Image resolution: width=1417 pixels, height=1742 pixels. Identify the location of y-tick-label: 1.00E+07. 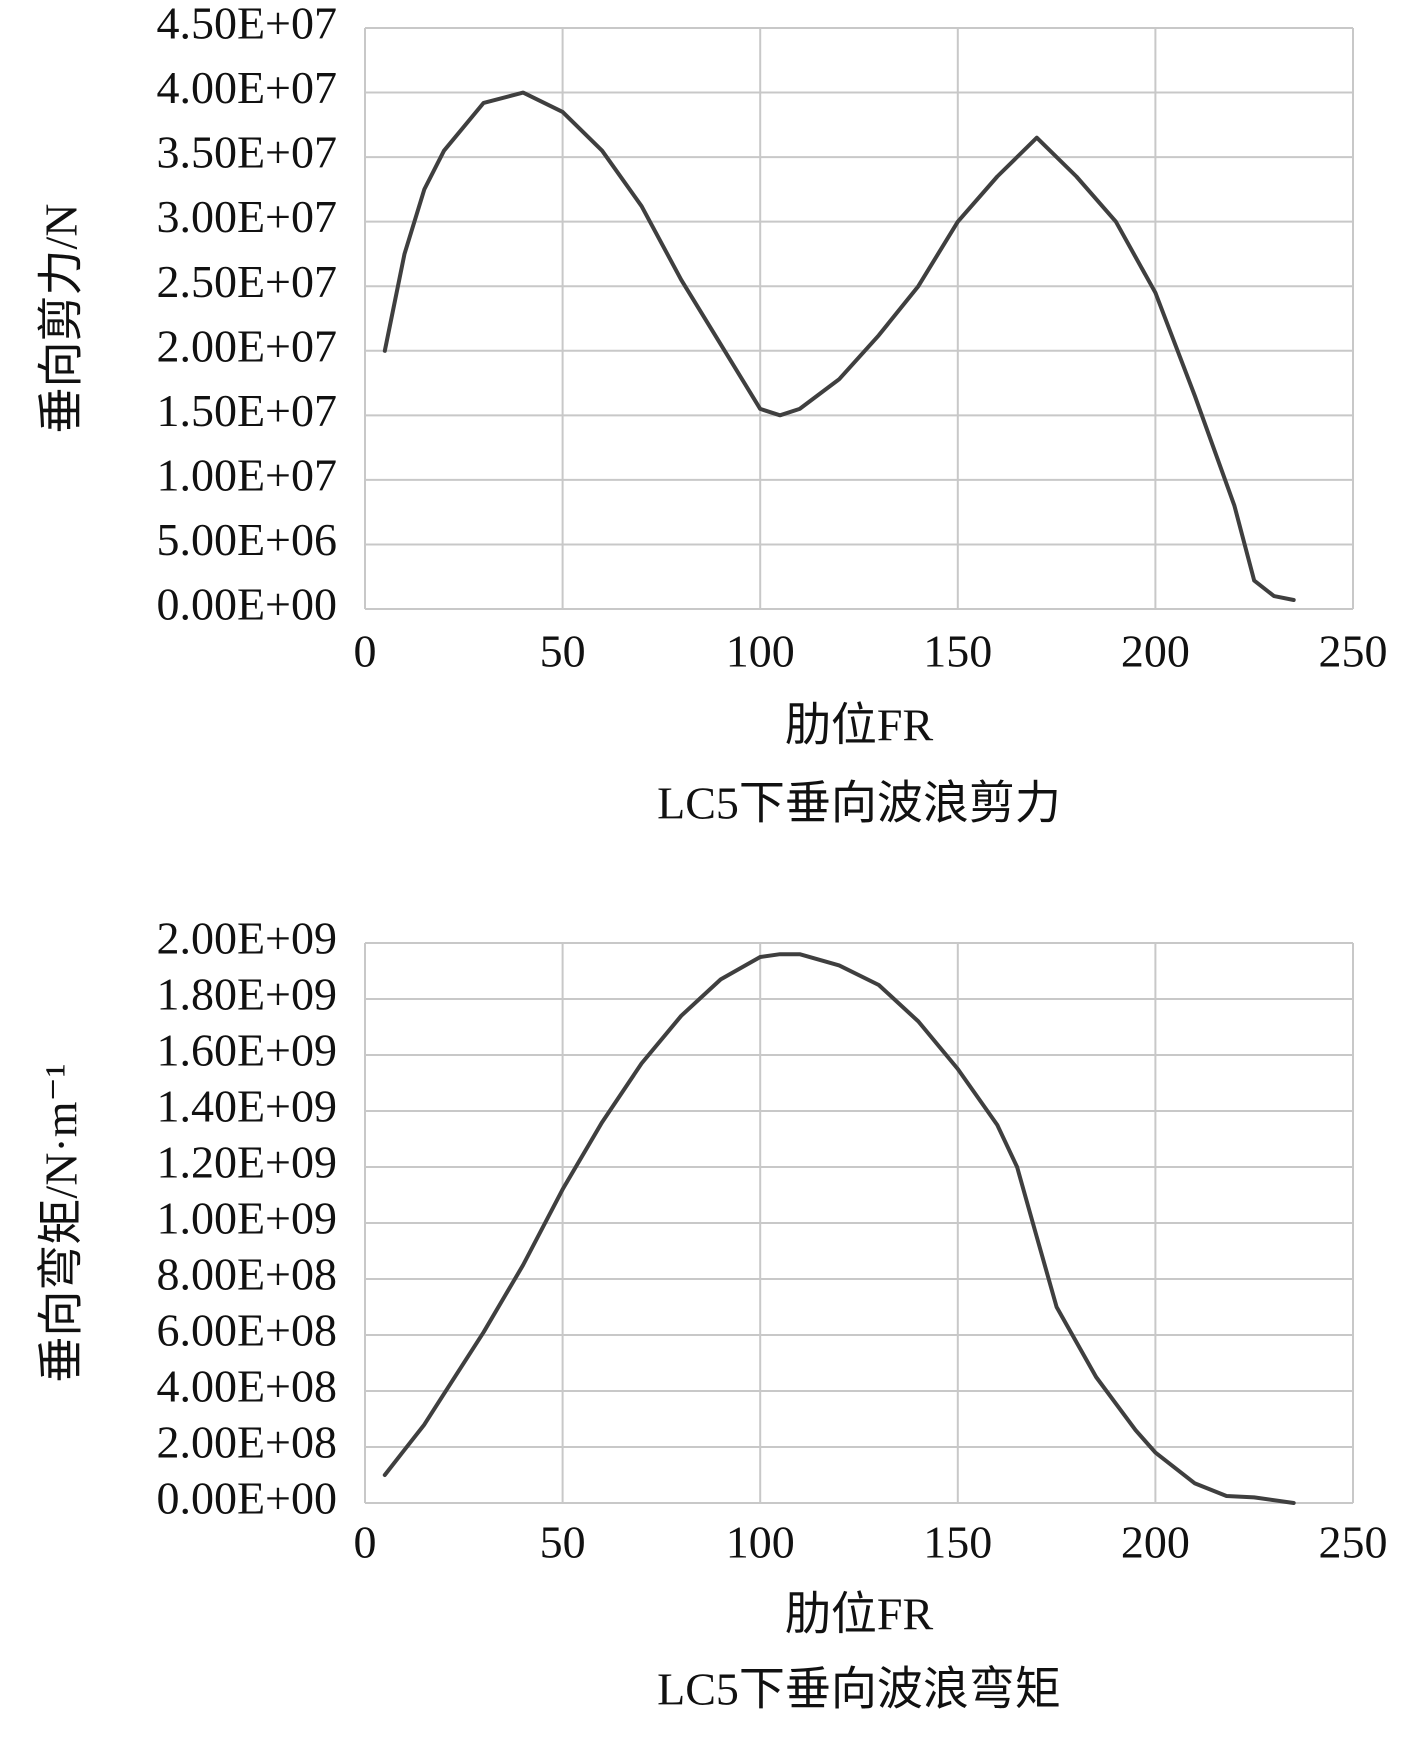
(246, 474).